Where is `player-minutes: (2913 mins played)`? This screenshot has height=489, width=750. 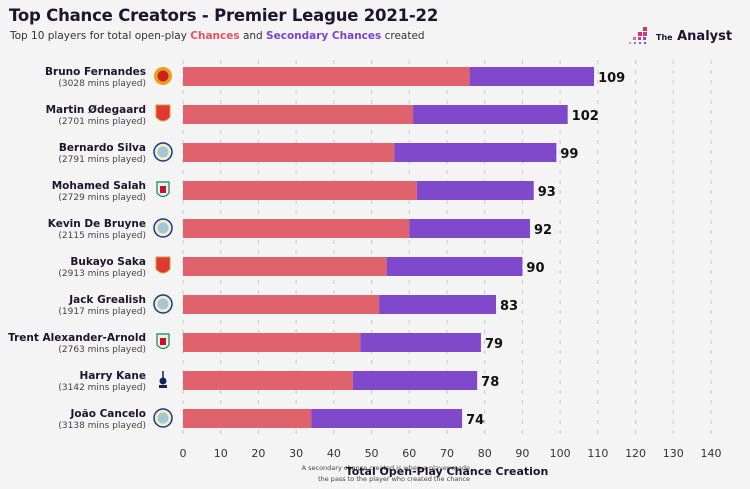 player-minutes: (2913 mins played) is located at coordinates (102, 274).